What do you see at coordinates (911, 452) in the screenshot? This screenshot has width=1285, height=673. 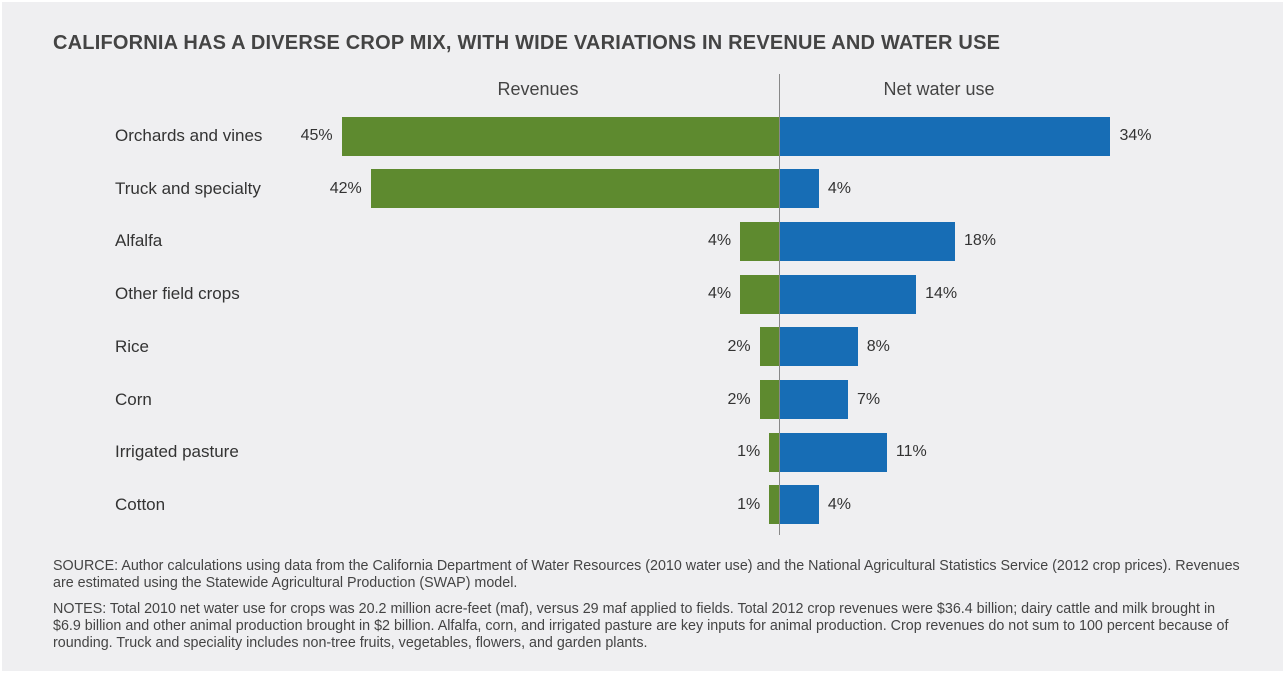 I see `water-use-value-label: 11%` at bounding box center [911, 452].